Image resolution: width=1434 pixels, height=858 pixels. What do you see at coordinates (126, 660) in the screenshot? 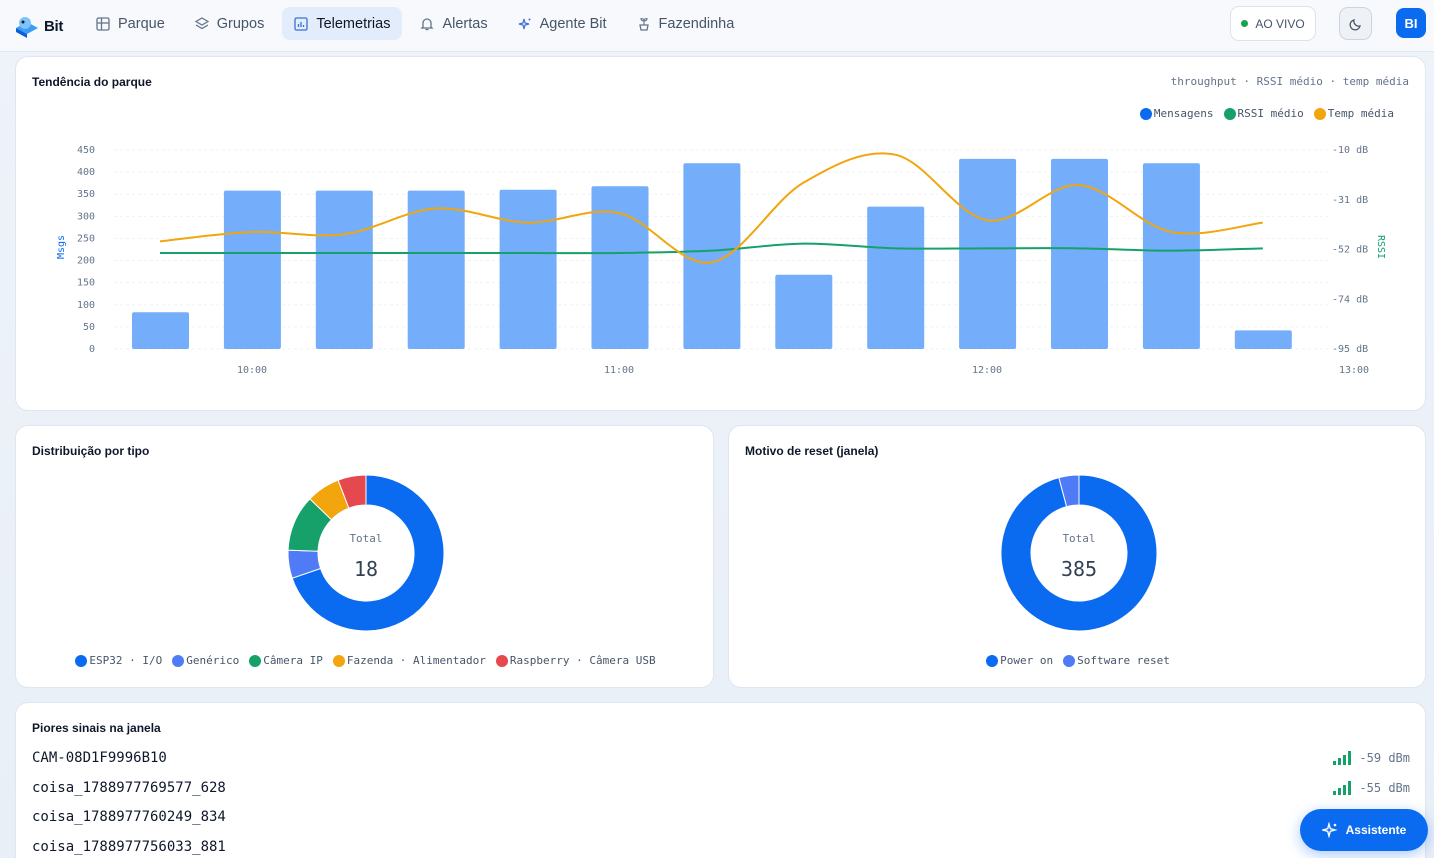
I see `legend-label: ESP32 · I/O` at bounding box center [126, 660].